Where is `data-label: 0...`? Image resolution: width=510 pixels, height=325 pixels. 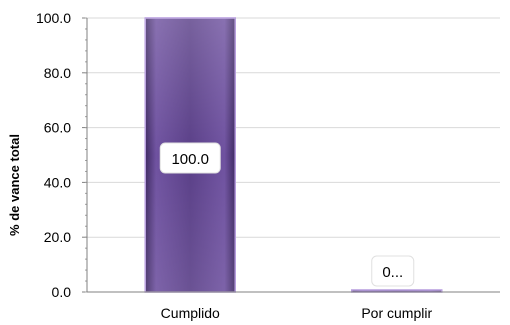 data-label: 0... is located at coordinates (393, 271).